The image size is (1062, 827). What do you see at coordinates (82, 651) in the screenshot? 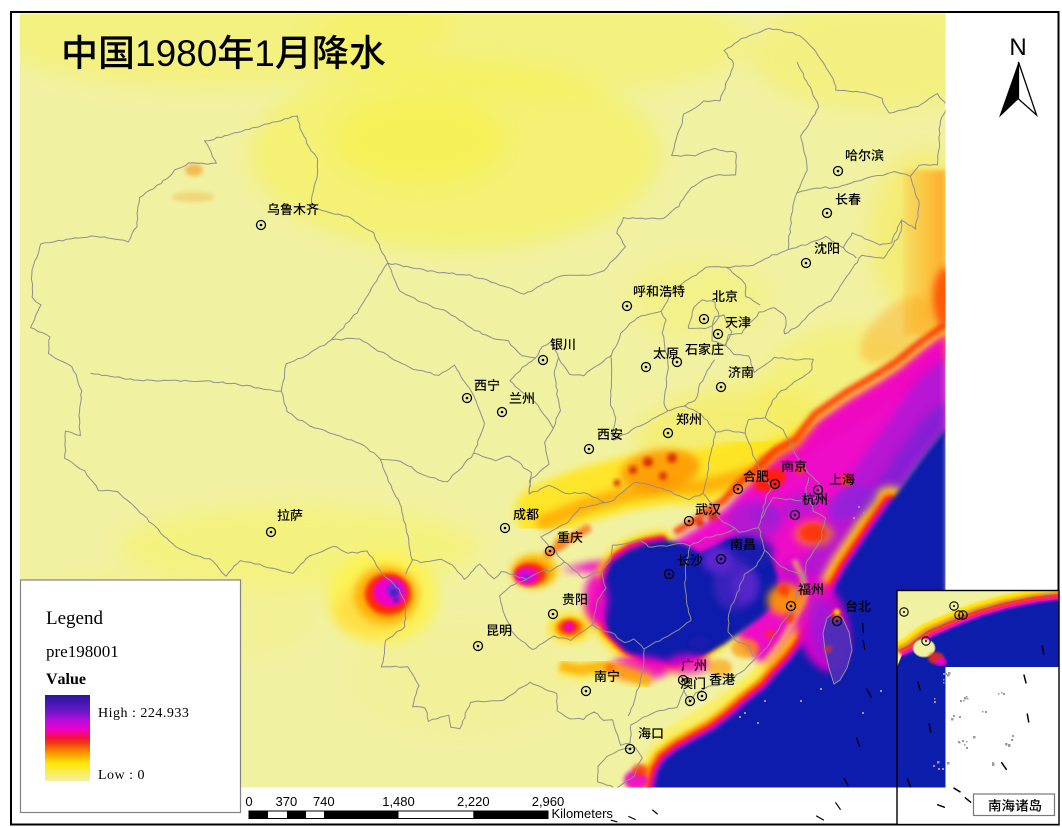
I see `svg-text: pre198001` at bounding box center [82, 651].